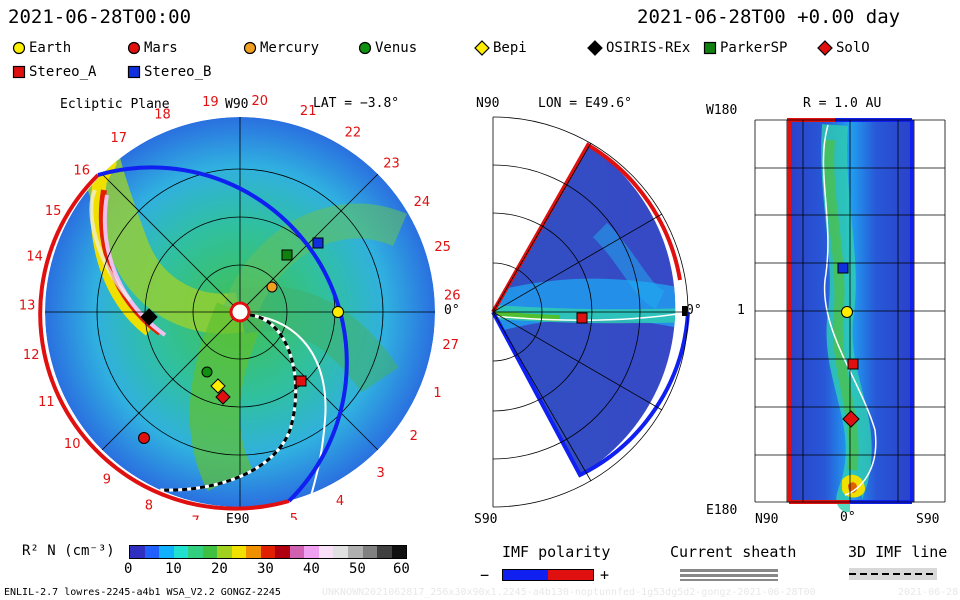 The height and width of the screenshot is (600, 960). I want to click on legend-item-solo: SolO, so click(843, 48).